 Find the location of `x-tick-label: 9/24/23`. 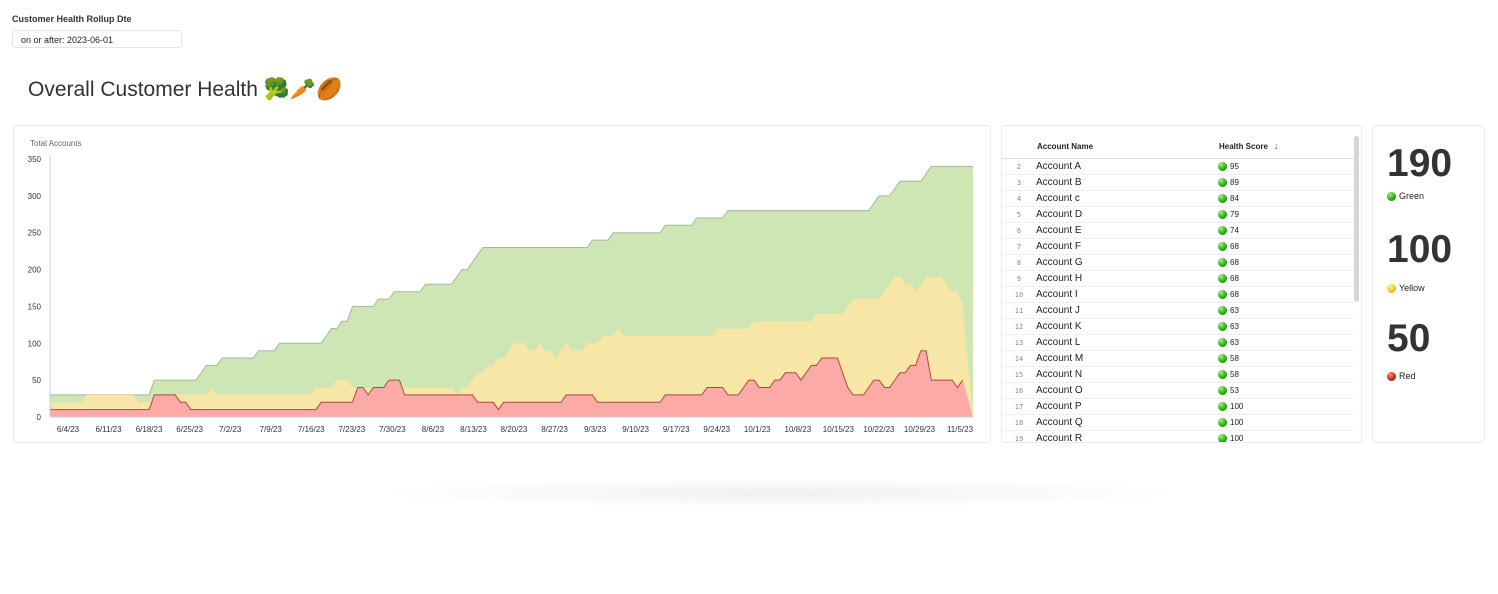

x-tick-label: 9/24/23 is located at coordinates (716, 429).